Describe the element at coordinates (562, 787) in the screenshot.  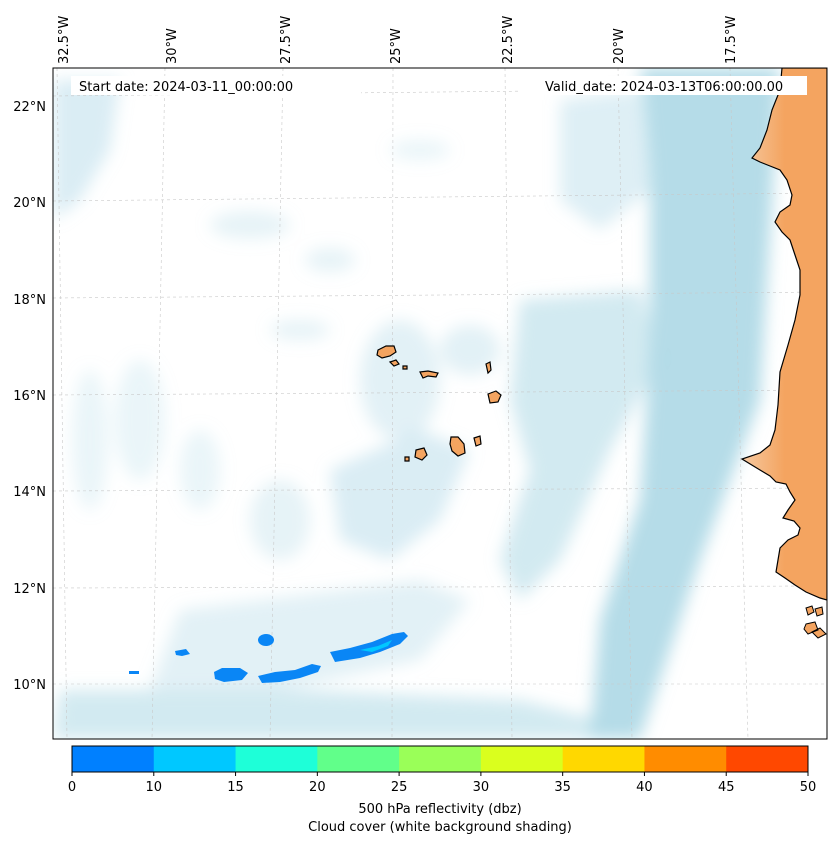
I see `colorbar-tick-label: 35` at that location.